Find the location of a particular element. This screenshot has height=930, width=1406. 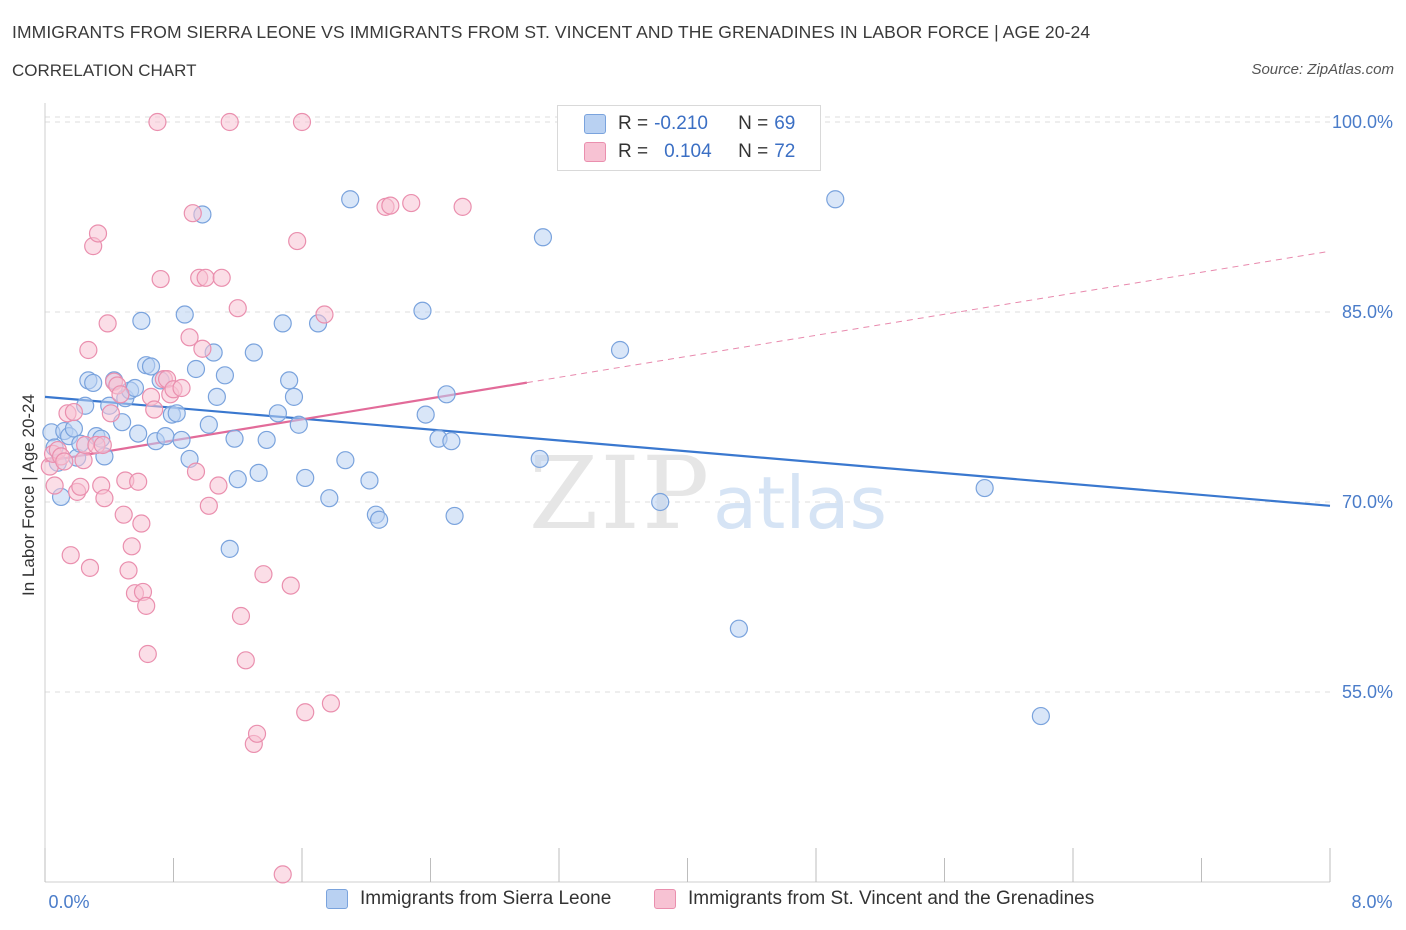

watermark-atlas: atlas is located at coordinates (800, 503).